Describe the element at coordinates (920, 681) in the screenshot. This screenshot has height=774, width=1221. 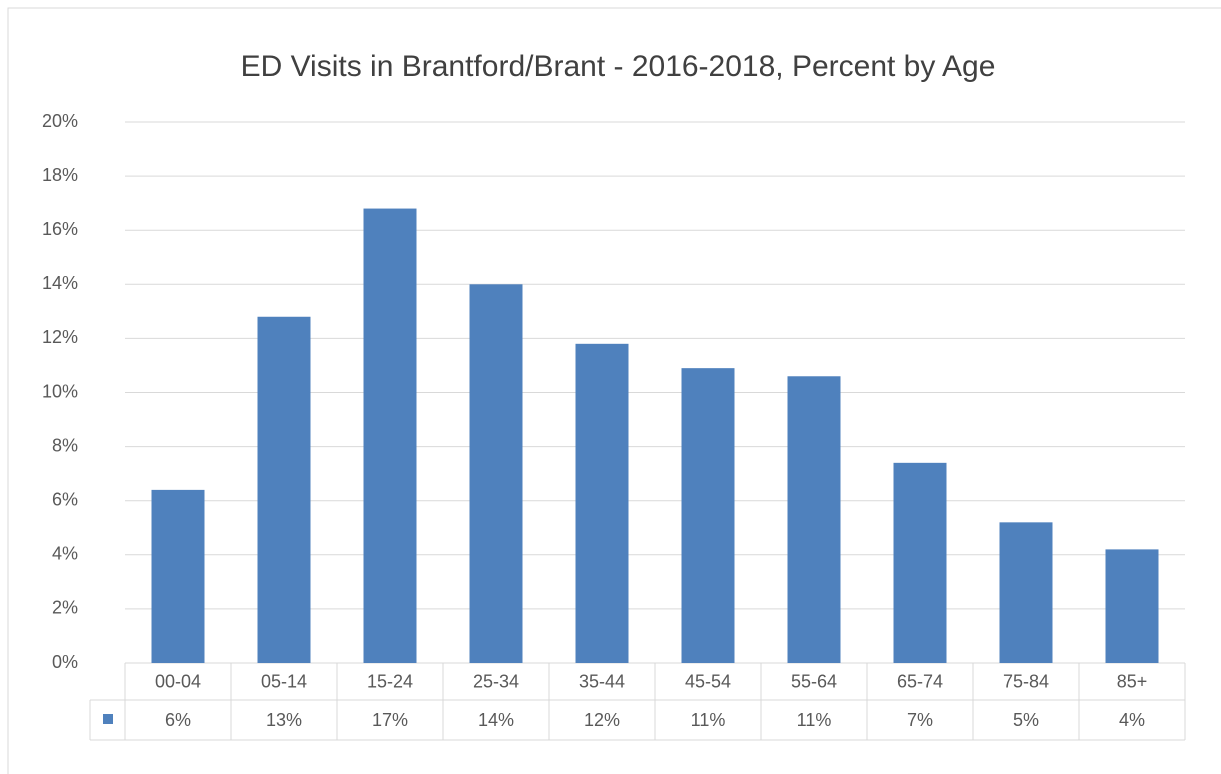
I see `x-tick-label: 65-74` at that location.